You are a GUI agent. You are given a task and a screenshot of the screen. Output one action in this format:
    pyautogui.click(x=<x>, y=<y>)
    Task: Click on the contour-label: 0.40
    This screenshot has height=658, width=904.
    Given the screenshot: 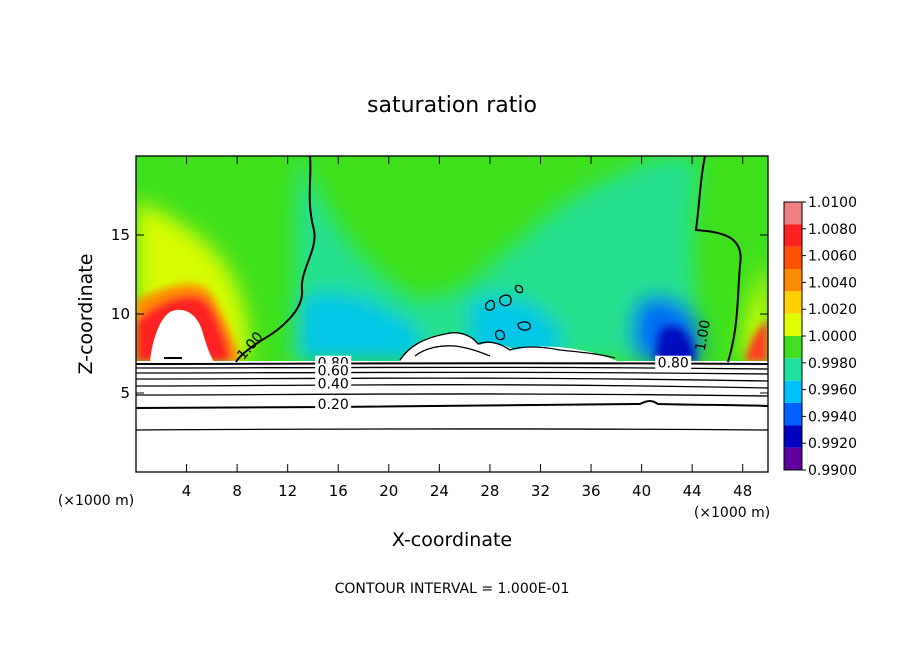 What is the action you would take?
    pyautogui.click(x=333, y=384)
    